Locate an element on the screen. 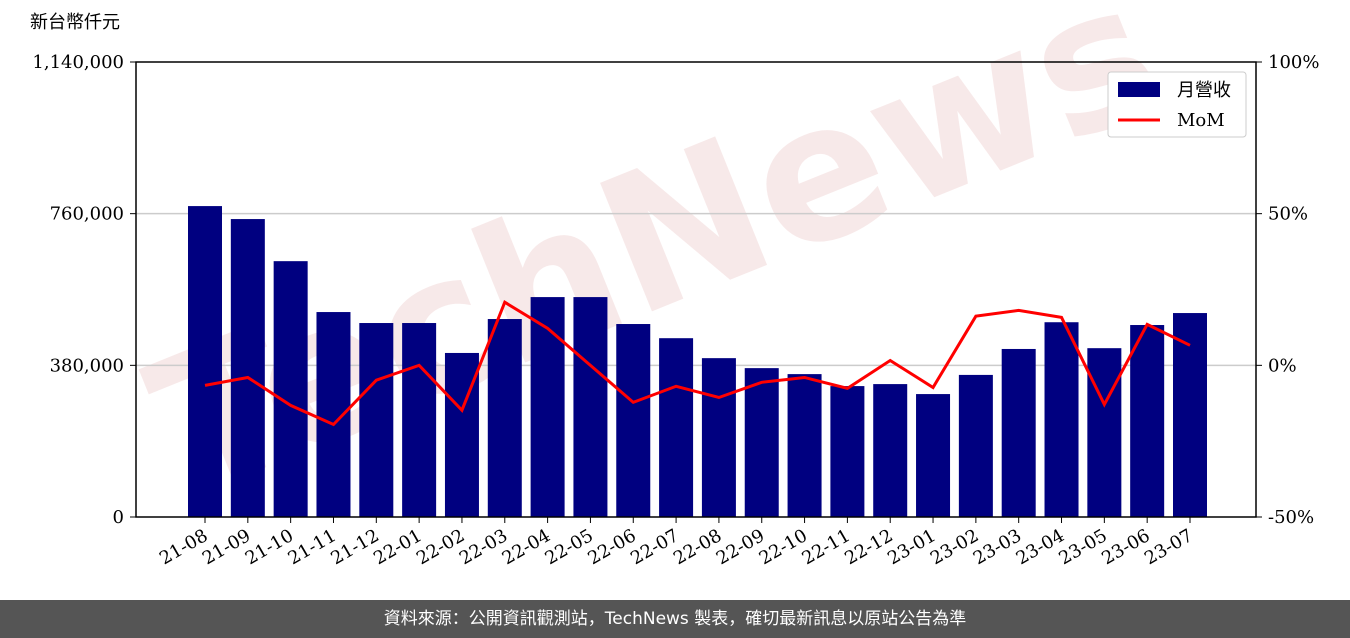 This screenshot has height=638, width=1350. x-tick-label: 23-07 is located at coordinates (1168, 547).